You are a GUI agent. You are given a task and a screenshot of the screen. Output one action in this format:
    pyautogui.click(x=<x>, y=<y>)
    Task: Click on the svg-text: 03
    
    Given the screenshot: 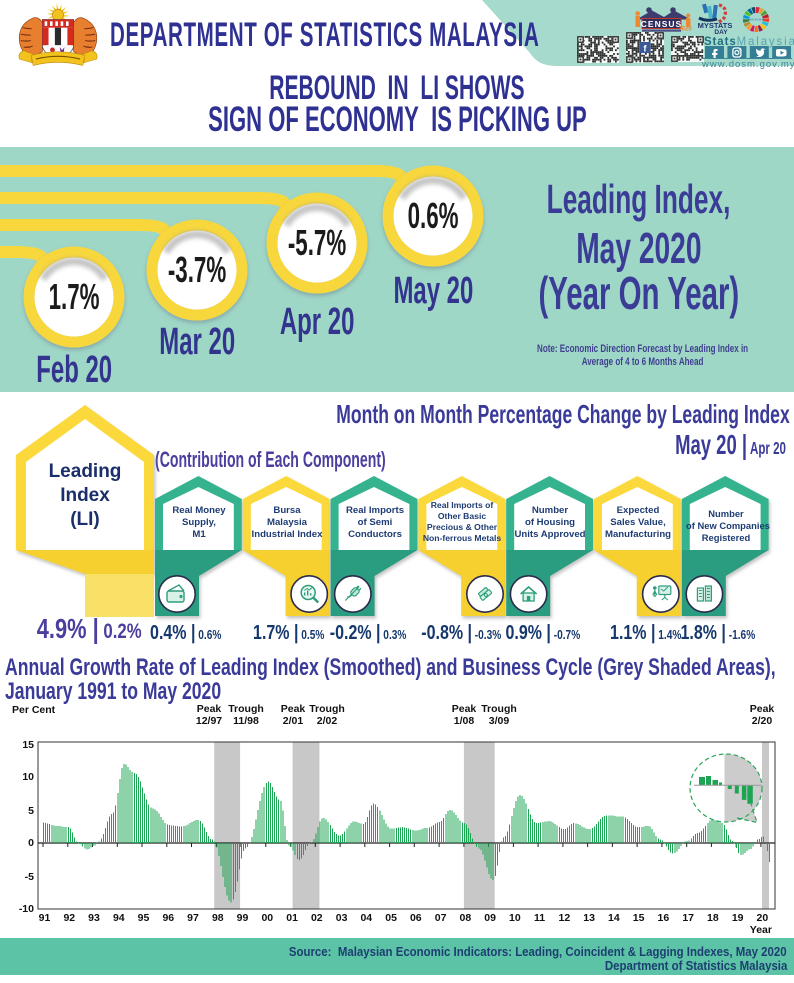 What is the action you would take?
    pyautogui.click(x=342, y=918)
    